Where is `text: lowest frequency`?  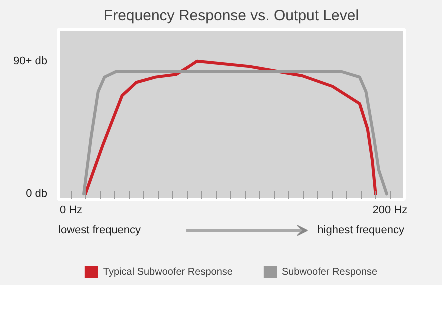
text: lowest frequency is located at coordinates (100, 230).